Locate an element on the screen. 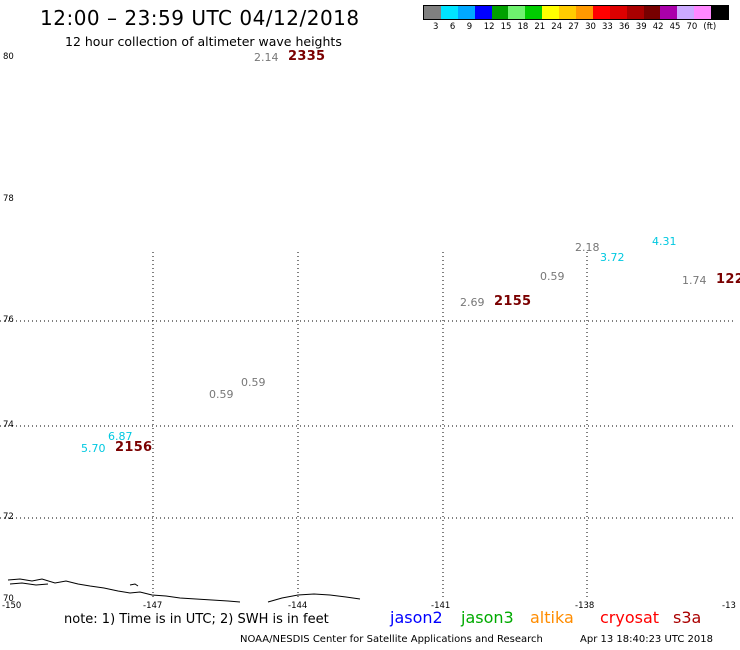  lat-label-78: 78 is located at coordinates (8, 199).